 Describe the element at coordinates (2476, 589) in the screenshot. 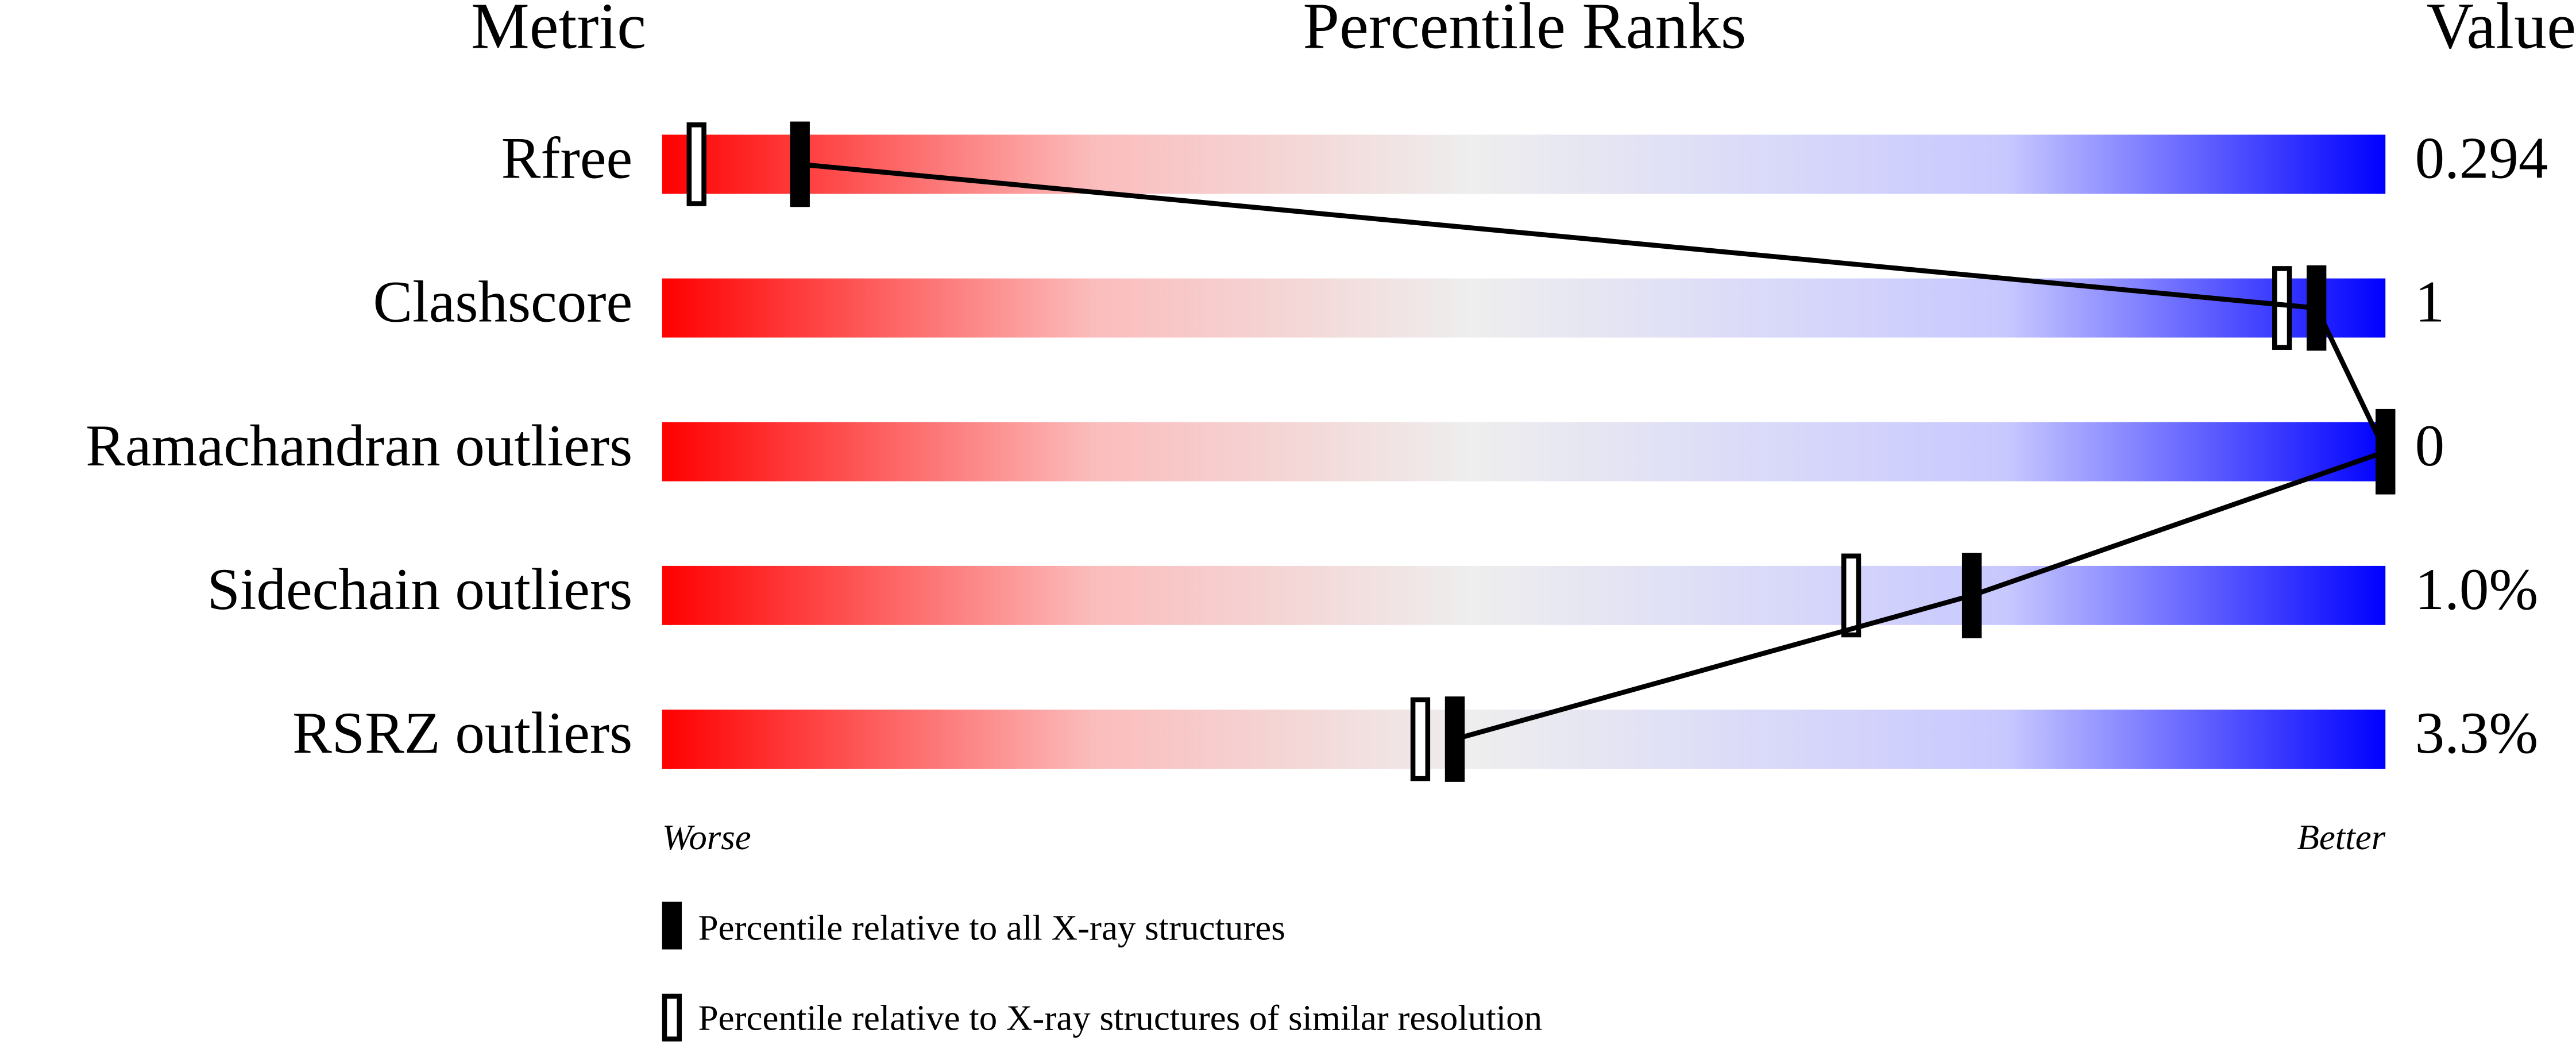

I see `metric-value: 1.0%` at that location.